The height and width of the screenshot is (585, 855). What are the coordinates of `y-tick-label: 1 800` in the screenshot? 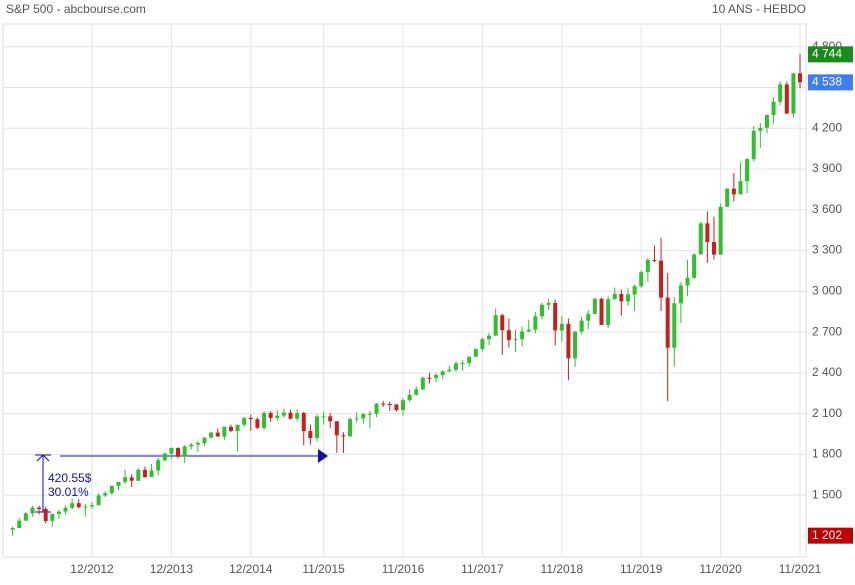 It's located at (827, 454).